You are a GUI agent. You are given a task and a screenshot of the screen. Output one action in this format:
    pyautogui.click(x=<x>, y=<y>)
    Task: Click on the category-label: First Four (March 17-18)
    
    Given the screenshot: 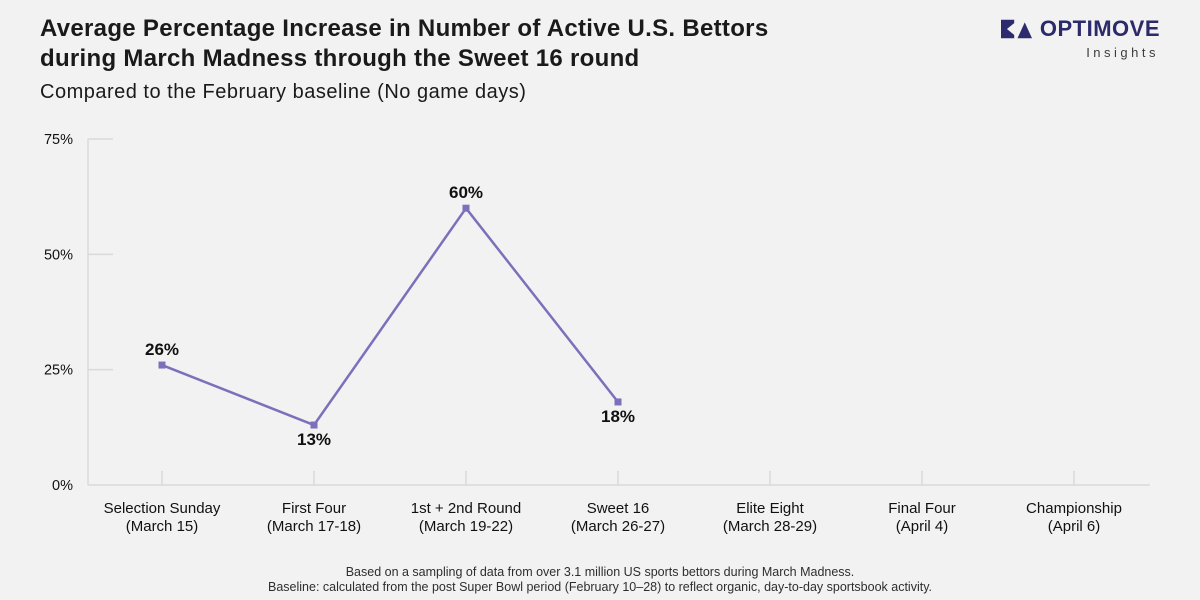 What is the action you would take?
    pyautogui.click(x=314, y=517)
    